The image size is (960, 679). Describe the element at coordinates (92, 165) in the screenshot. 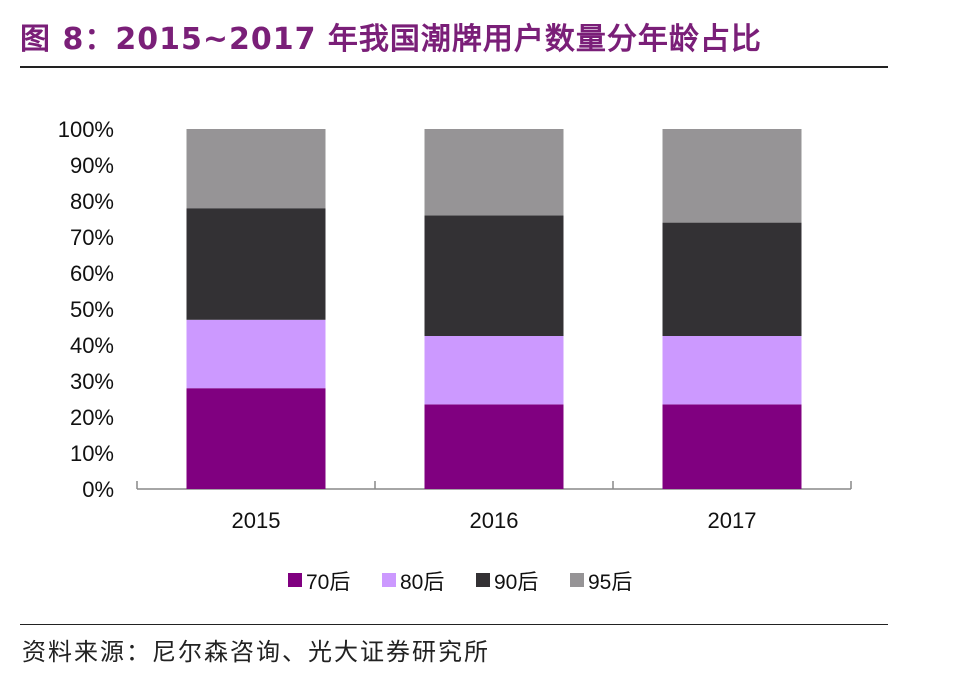

I see `y-tick-label: 90%` at that location.